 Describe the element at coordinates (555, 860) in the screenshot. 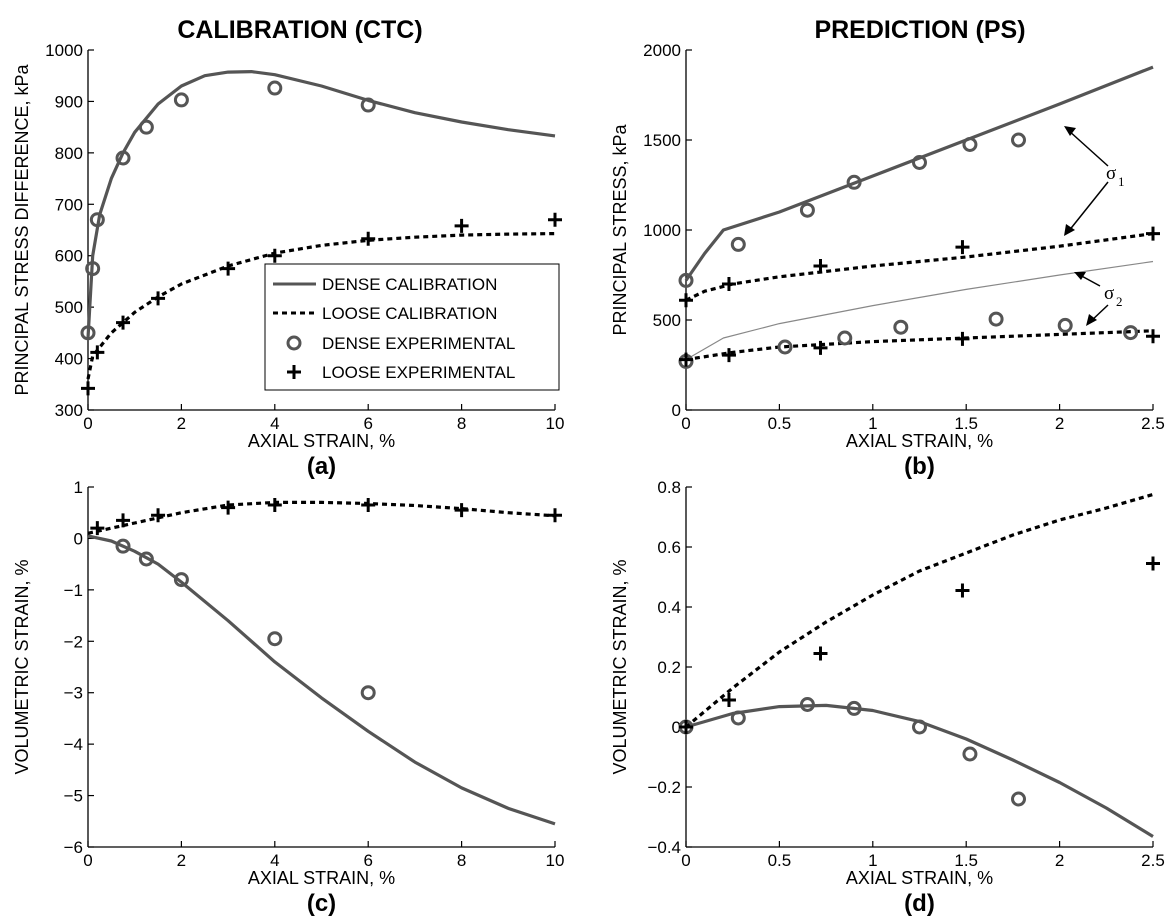

I see `x-tick-label: 10` at that location.